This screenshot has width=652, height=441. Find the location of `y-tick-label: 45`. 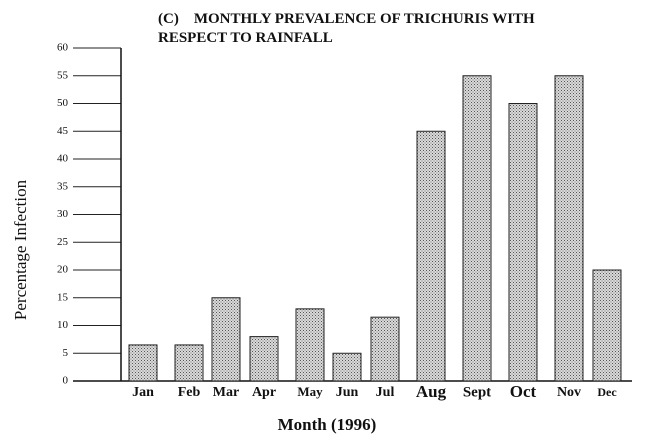

y-tick-label: 45 is located at coordinates (63, 131).